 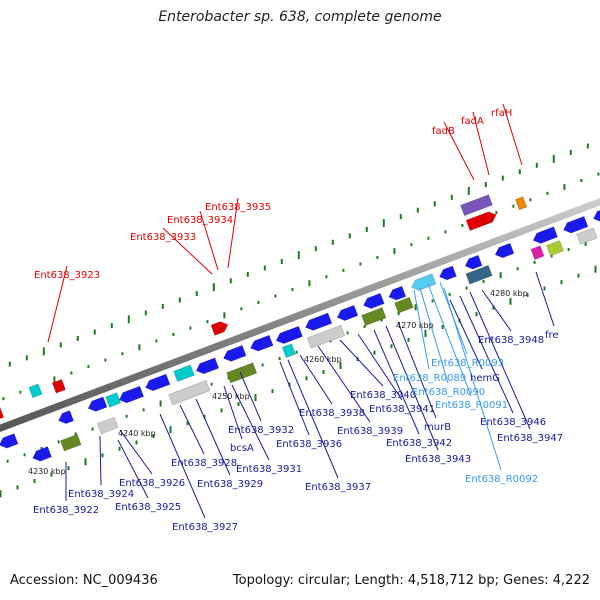 I want to click on gene-label: Ent638_3936, so click(x=309, y=444).